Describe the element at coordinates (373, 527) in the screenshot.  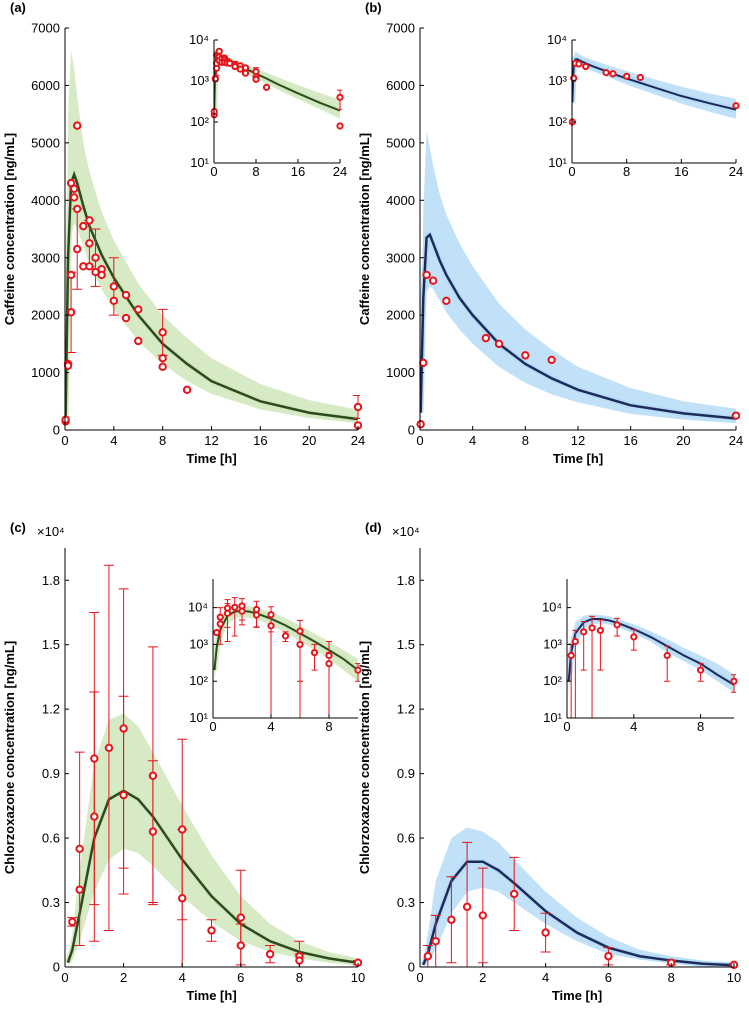
I see `panel-label: (d)` at that location.